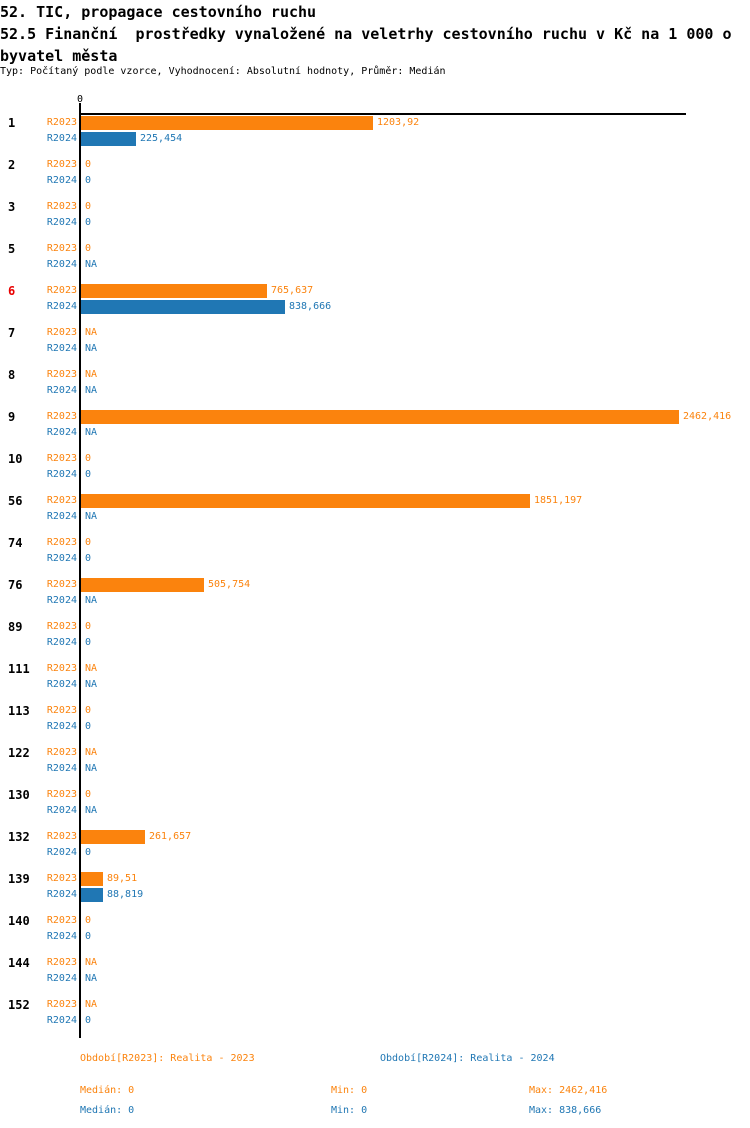  I want to click on x-axis-tick-zero-label: 0, so click(80, 99).